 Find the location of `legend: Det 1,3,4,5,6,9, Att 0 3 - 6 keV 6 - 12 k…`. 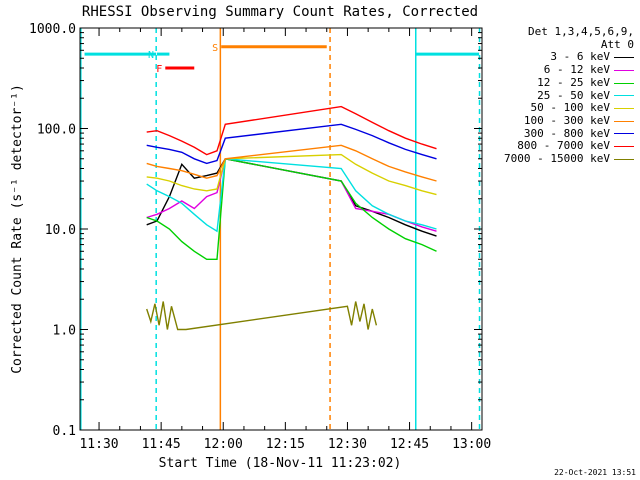

legend: Det 1,3,4,5,6,9, Att 0 3 - 6 keV 6 - 12 k… is located at coordinates (556, 95).